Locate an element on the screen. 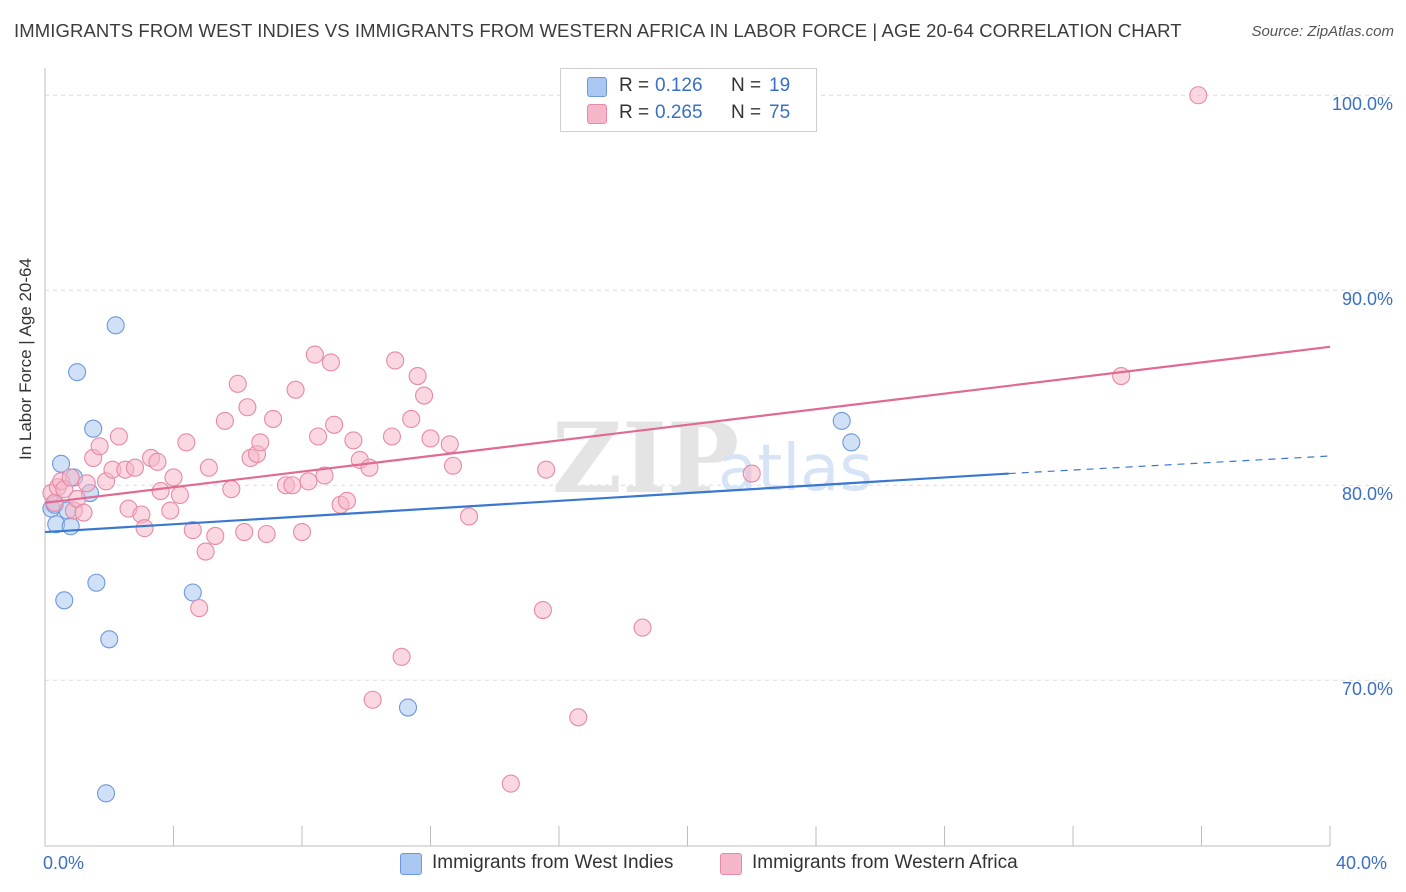 The height and width of the screenshot is (892, 1406). y-tick-label: 80.0% is located at coordinates (1367, 494).